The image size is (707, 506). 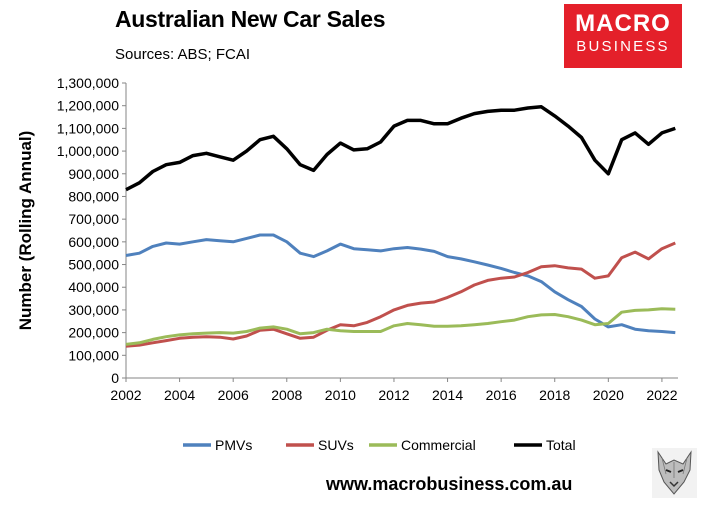 What do you see at coordinates (393, 395) in the screenshot?
I see `x-tick-label: 2012` at bounding box center [393, 395].